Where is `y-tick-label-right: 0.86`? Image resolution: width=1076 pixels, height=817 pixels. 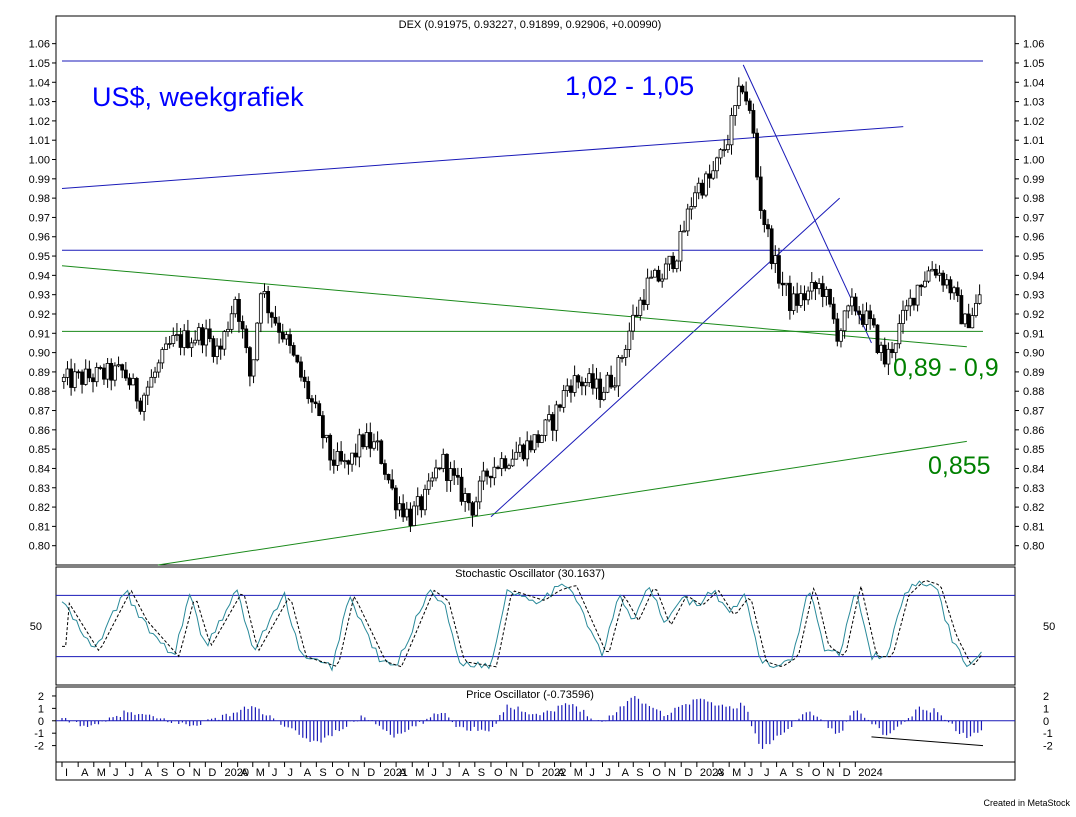
y-tick-label-right: 0.86 is located at coordinates (1033, 431).